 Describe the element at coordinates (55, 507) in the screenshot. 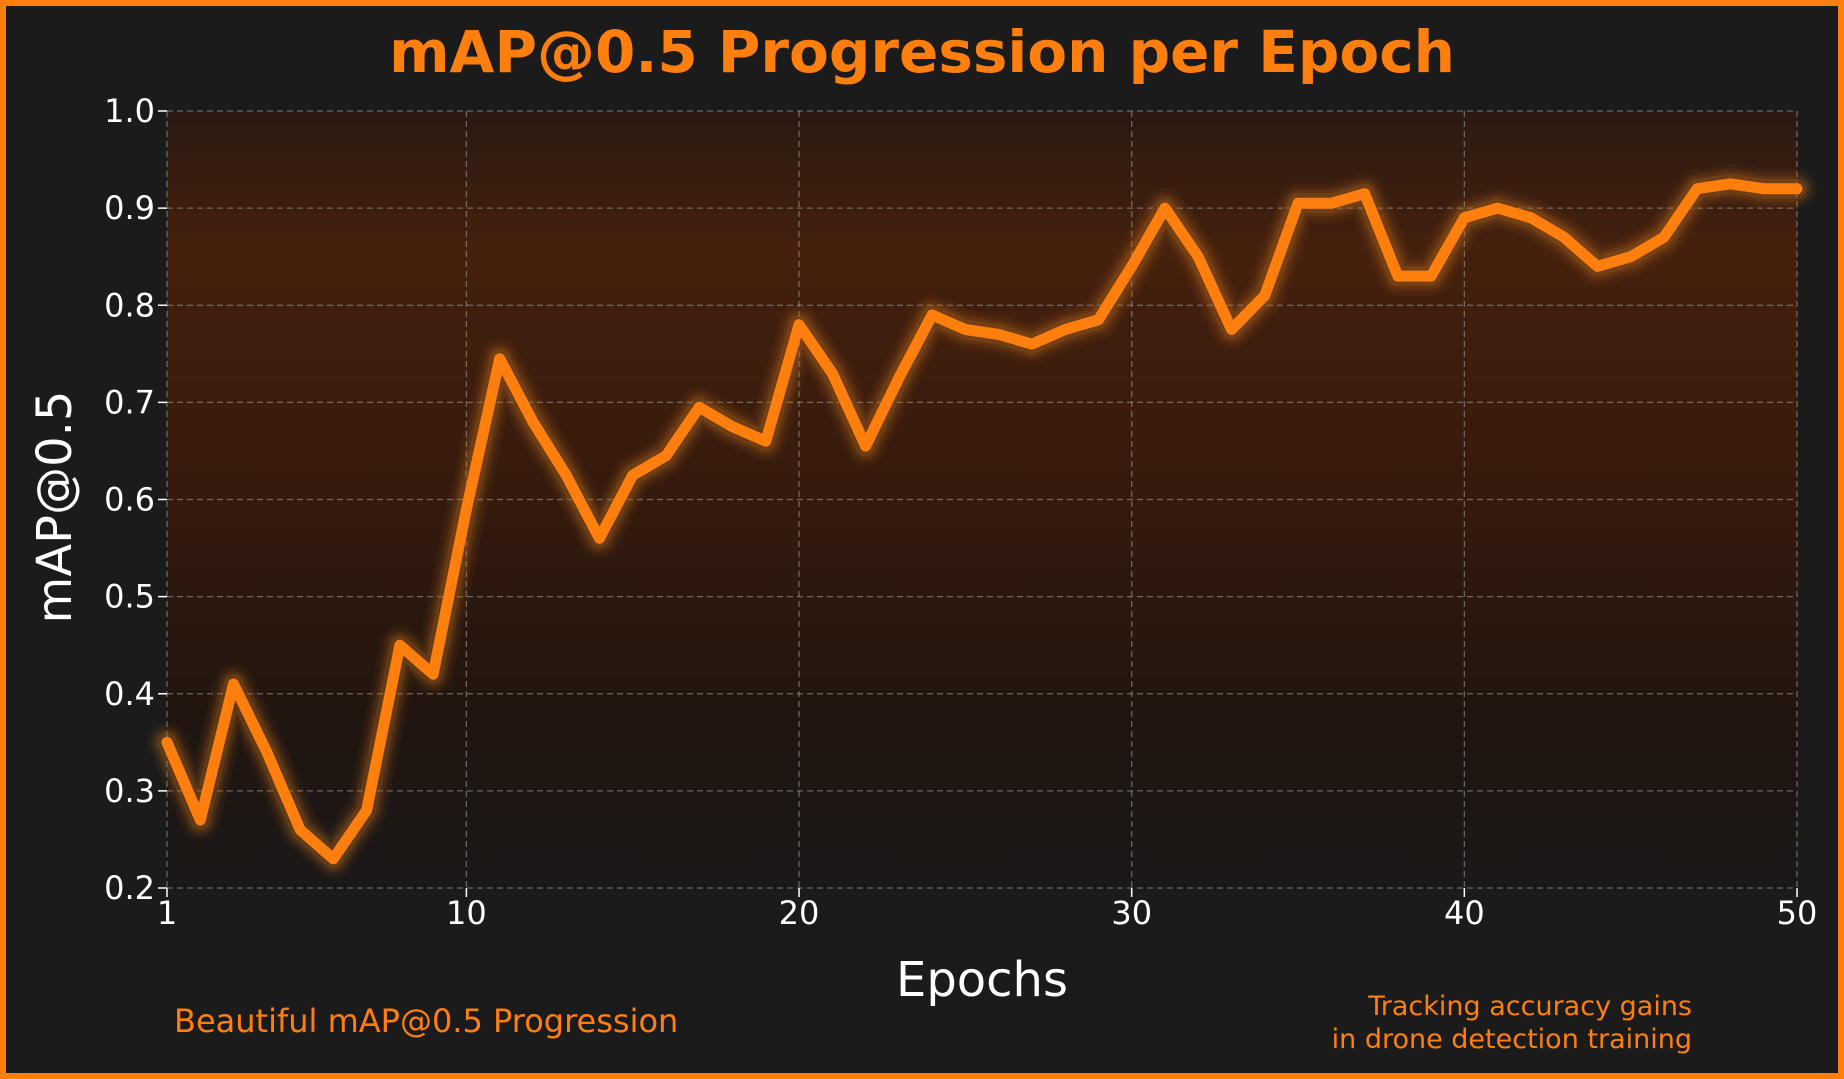

I see `y-axis-label: mAP@0.5` at that location.